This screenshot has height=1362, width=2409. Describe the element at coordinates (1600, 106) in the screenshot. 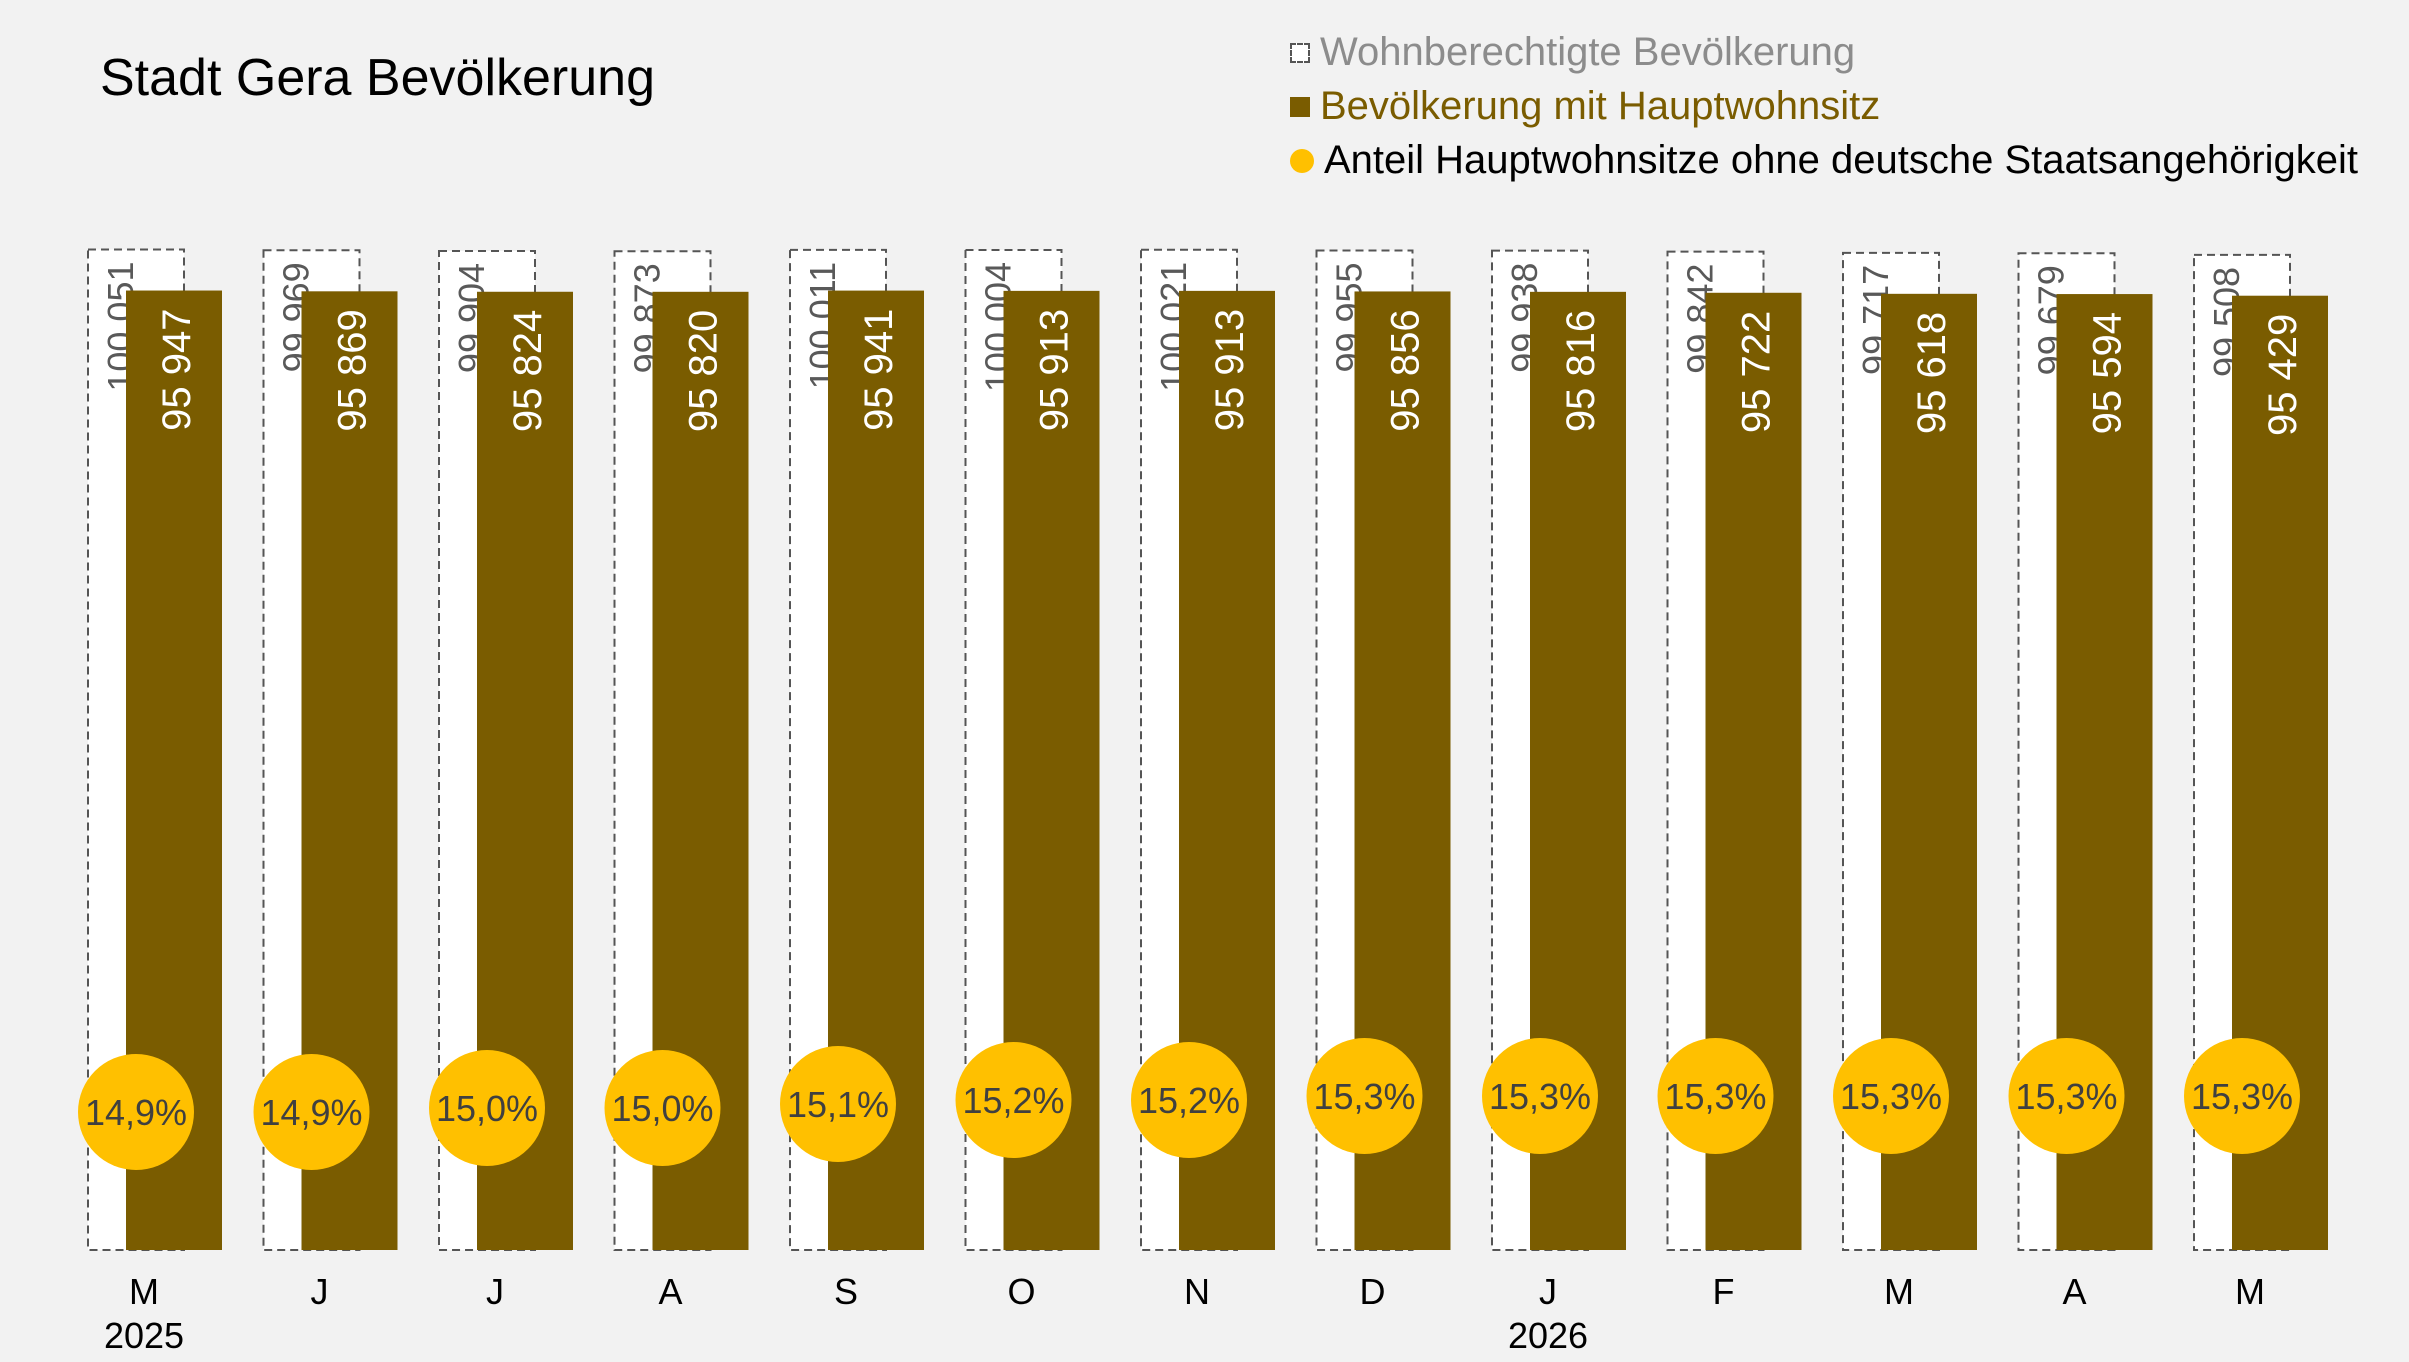

I see `legend-label-hauptwohnsitz: Bevölkerung mit Hauptwohnsitz` at that location.